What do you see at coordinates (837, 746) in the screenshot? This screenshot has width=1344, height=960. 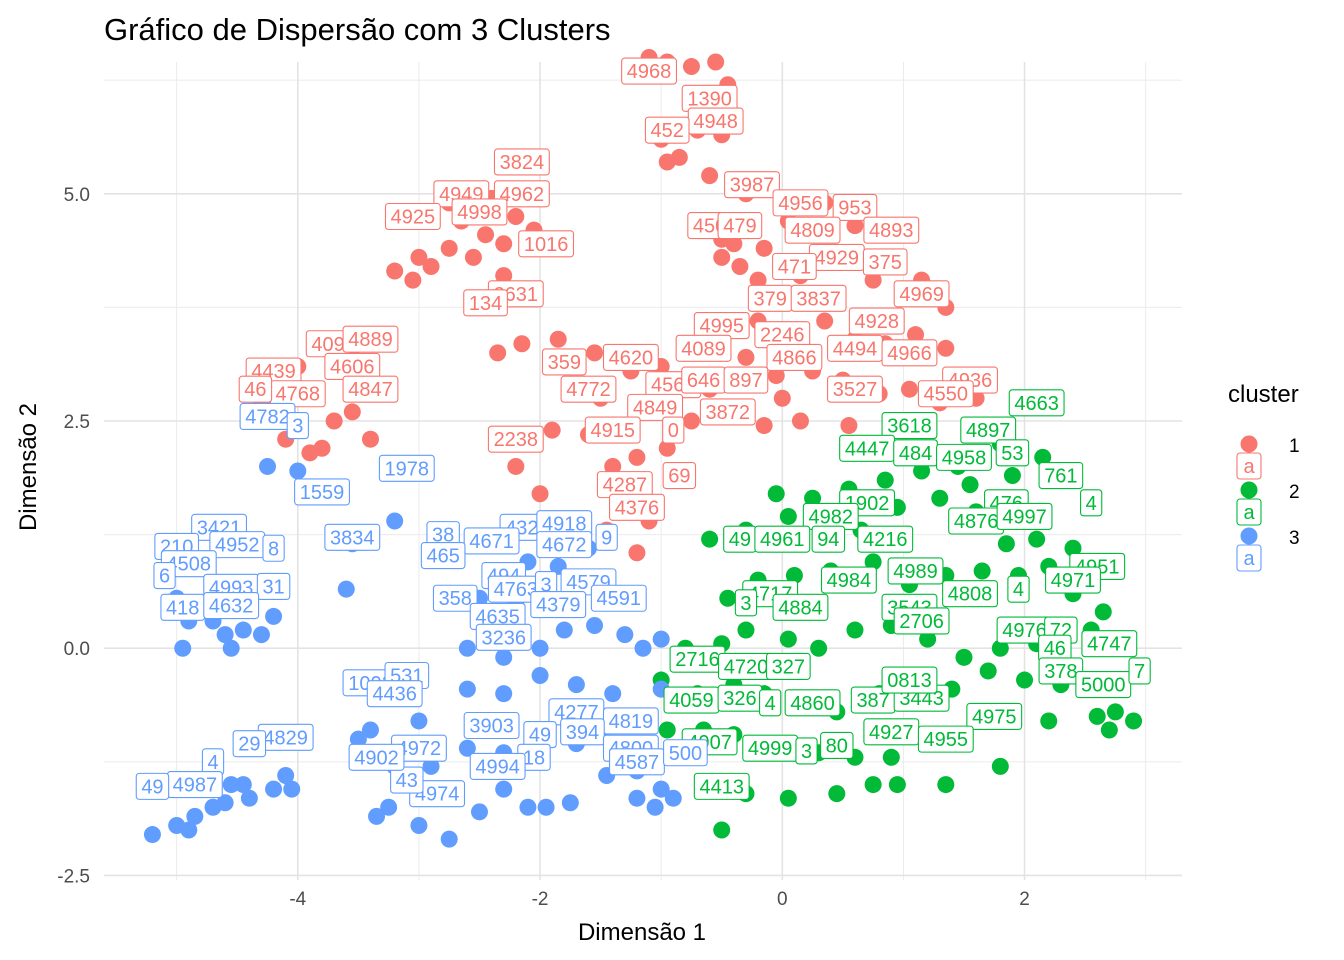 I see `svg-text: 80` at bounding box center [837, 746].